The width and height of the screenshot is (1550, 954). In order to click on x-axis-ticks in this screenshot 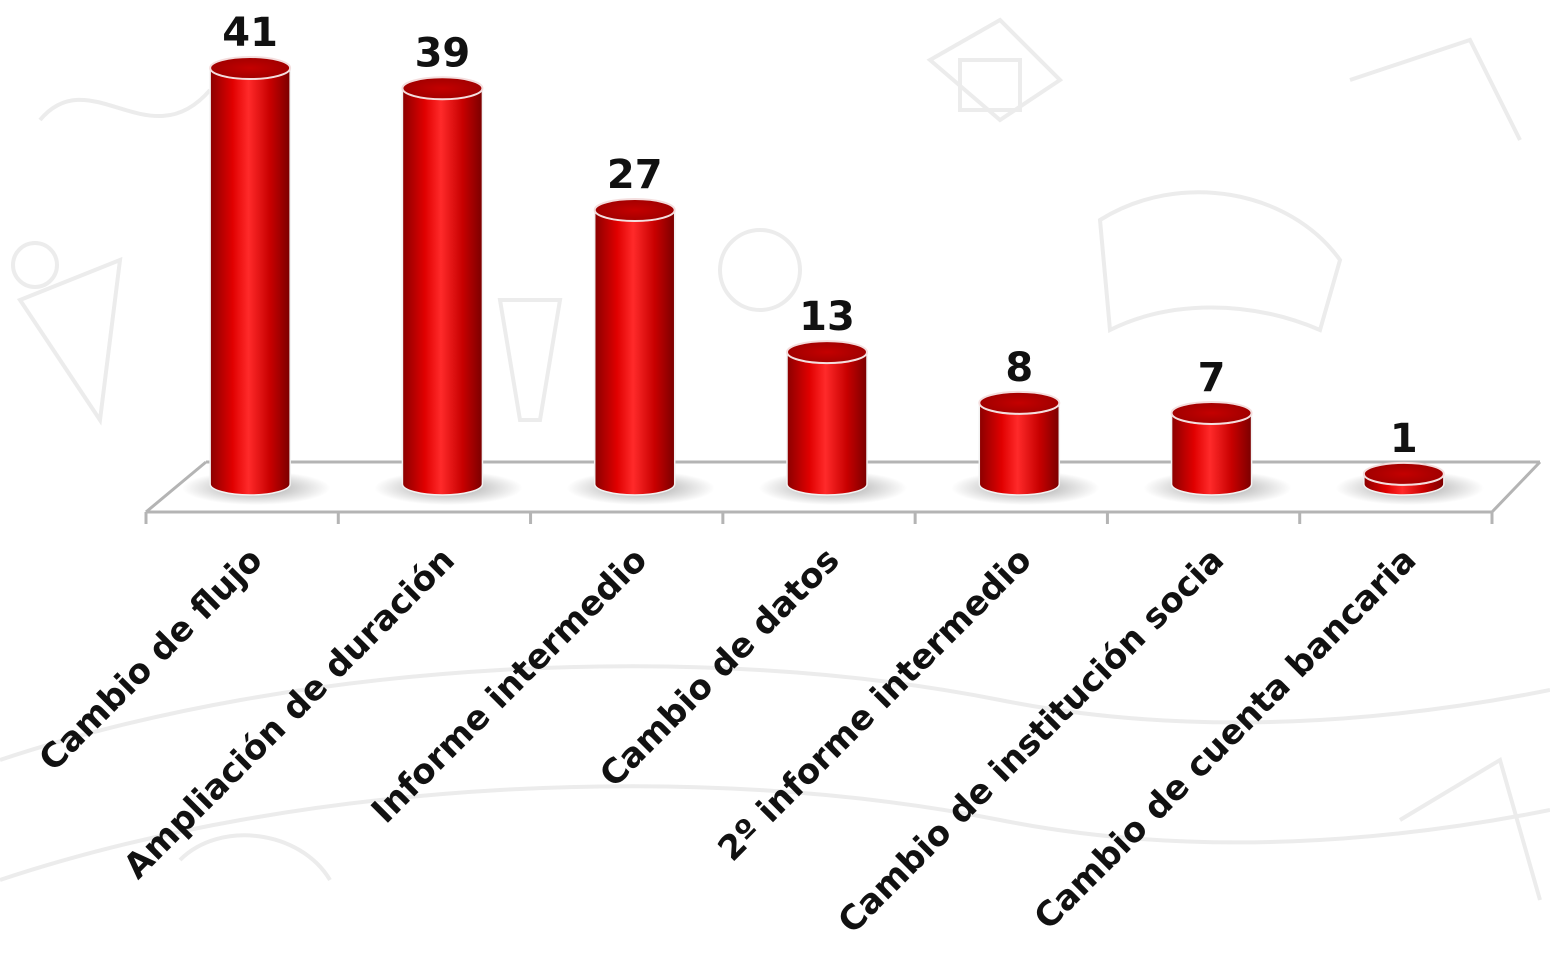, I will do `click(819, 518)`.